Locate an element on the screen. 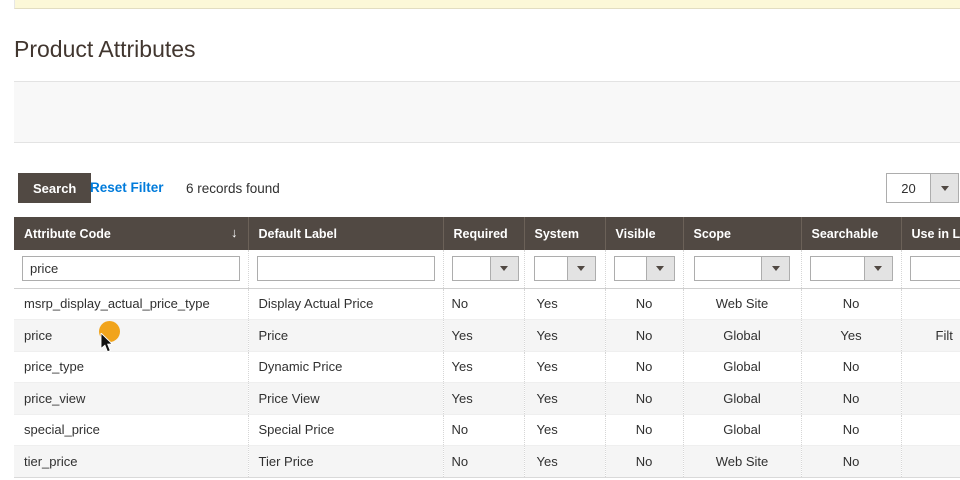  cell-searchable: Yes is located at coordinates (851, 335).